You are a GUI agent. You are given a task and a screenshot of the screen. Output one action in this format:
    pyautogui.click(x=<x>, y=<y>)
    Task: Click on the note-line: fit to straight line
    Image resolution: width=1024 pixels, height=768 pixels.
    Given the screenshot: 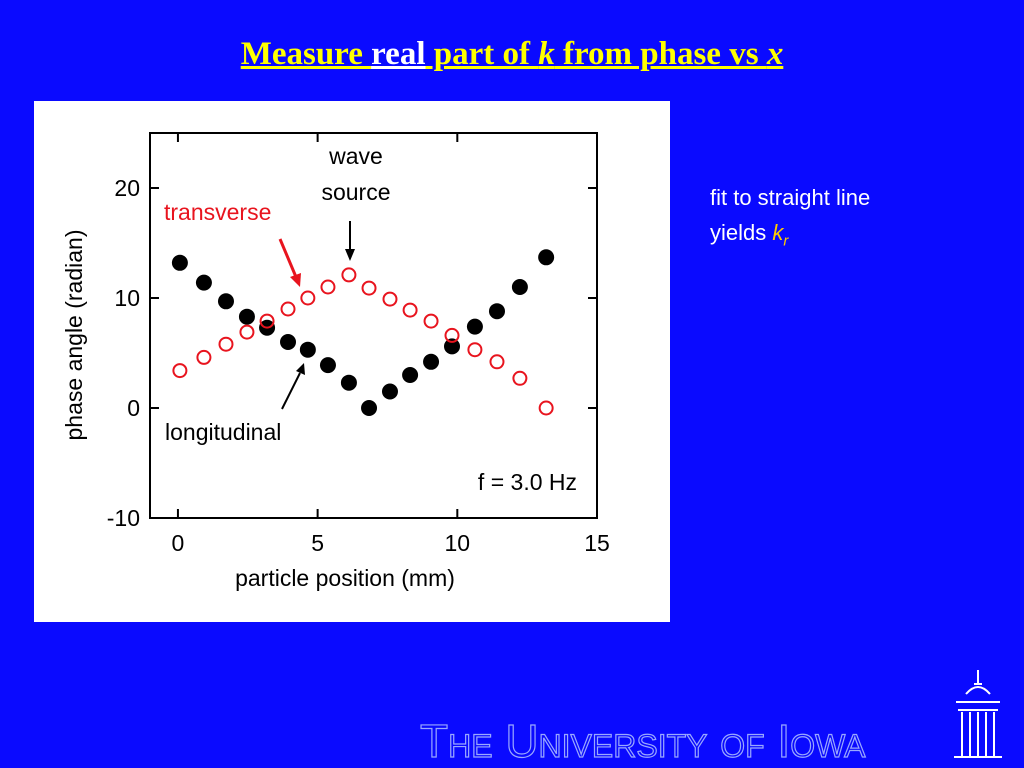 What is the action you would take?
    pyautogui.click(x=790, y=197)
    